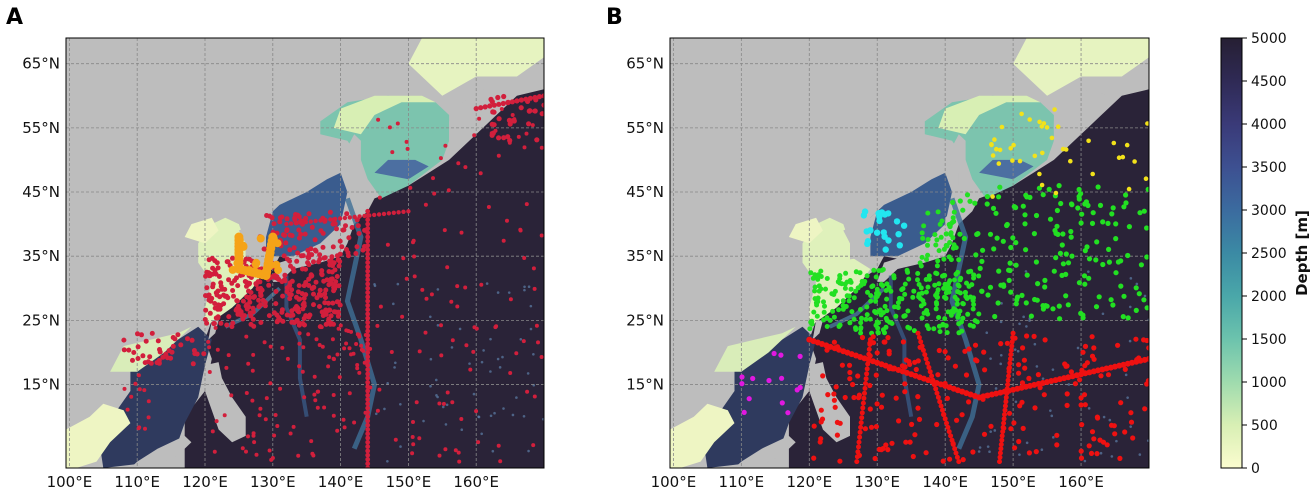 The width and height of the screenshot is (1315, 495). What do you see at coordinates (41, 385) in the screenshot?
I see `lat-label: 15°N` at bounding box center [41, 385].